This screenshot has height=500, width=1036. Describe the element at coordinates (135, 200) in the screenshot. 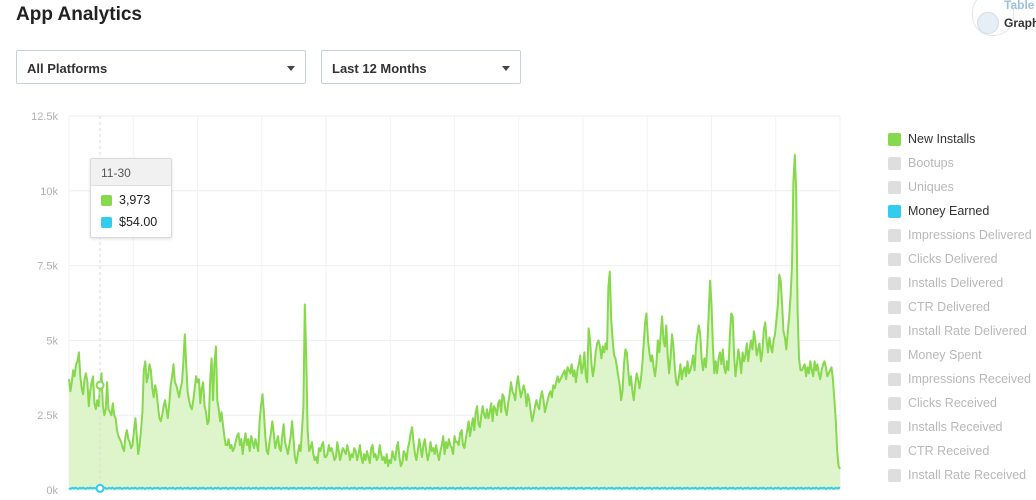

I see `tooltip-installs-value: 3,973` at that location.